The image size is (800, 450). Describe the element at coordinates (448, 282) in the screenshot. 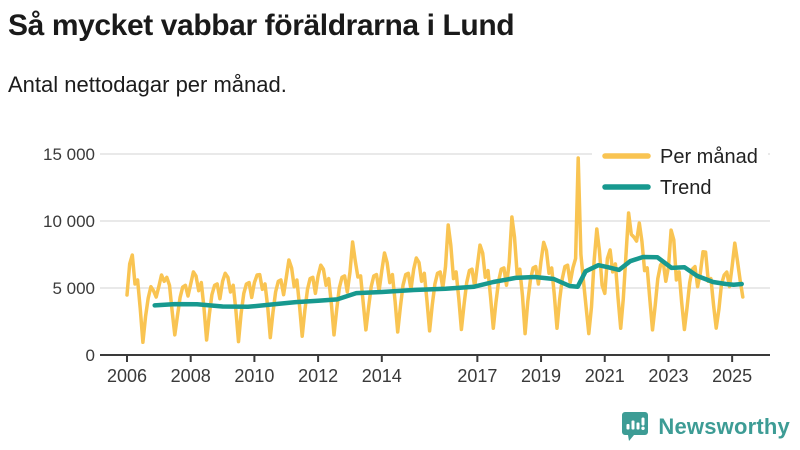

I see `trend-line` at that location.